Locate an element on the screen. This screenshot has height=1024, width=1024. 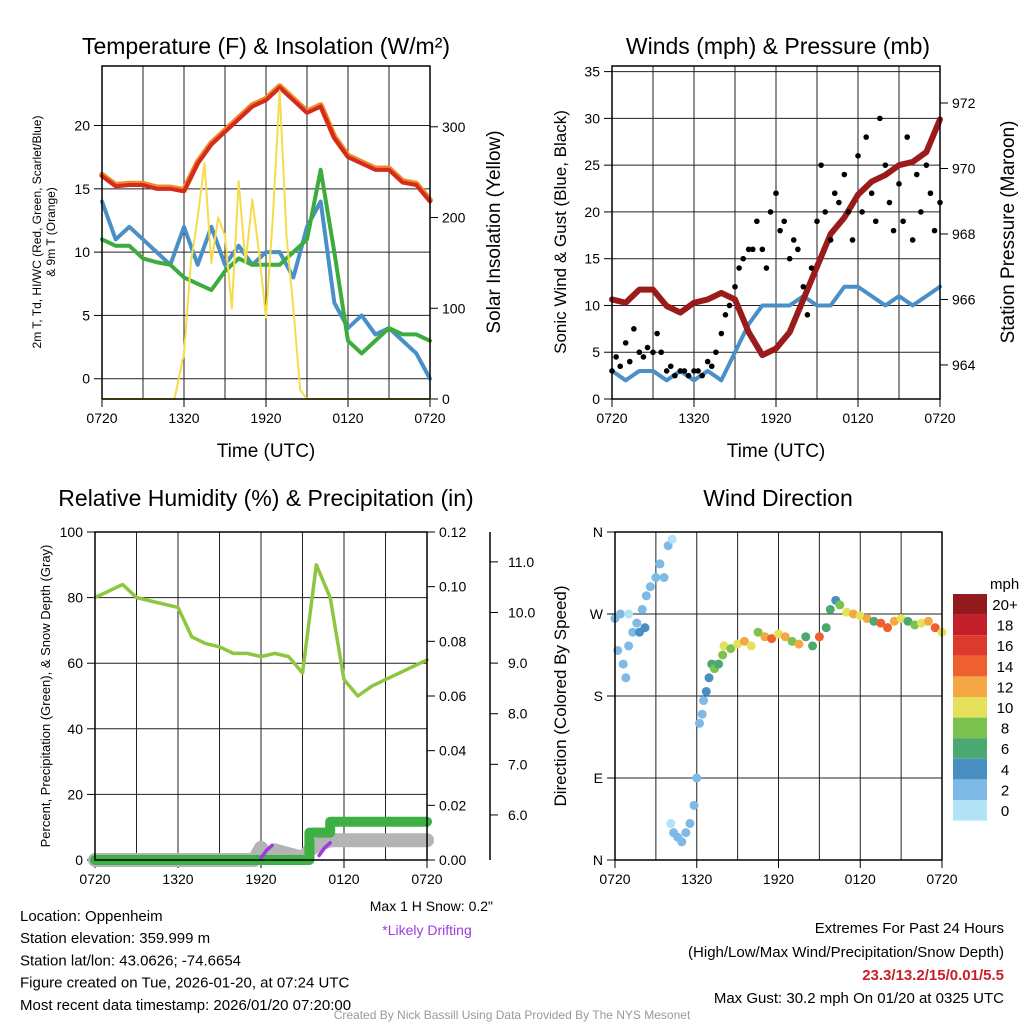
x-tick-label: 0120 is located at coordinates (343, 879).